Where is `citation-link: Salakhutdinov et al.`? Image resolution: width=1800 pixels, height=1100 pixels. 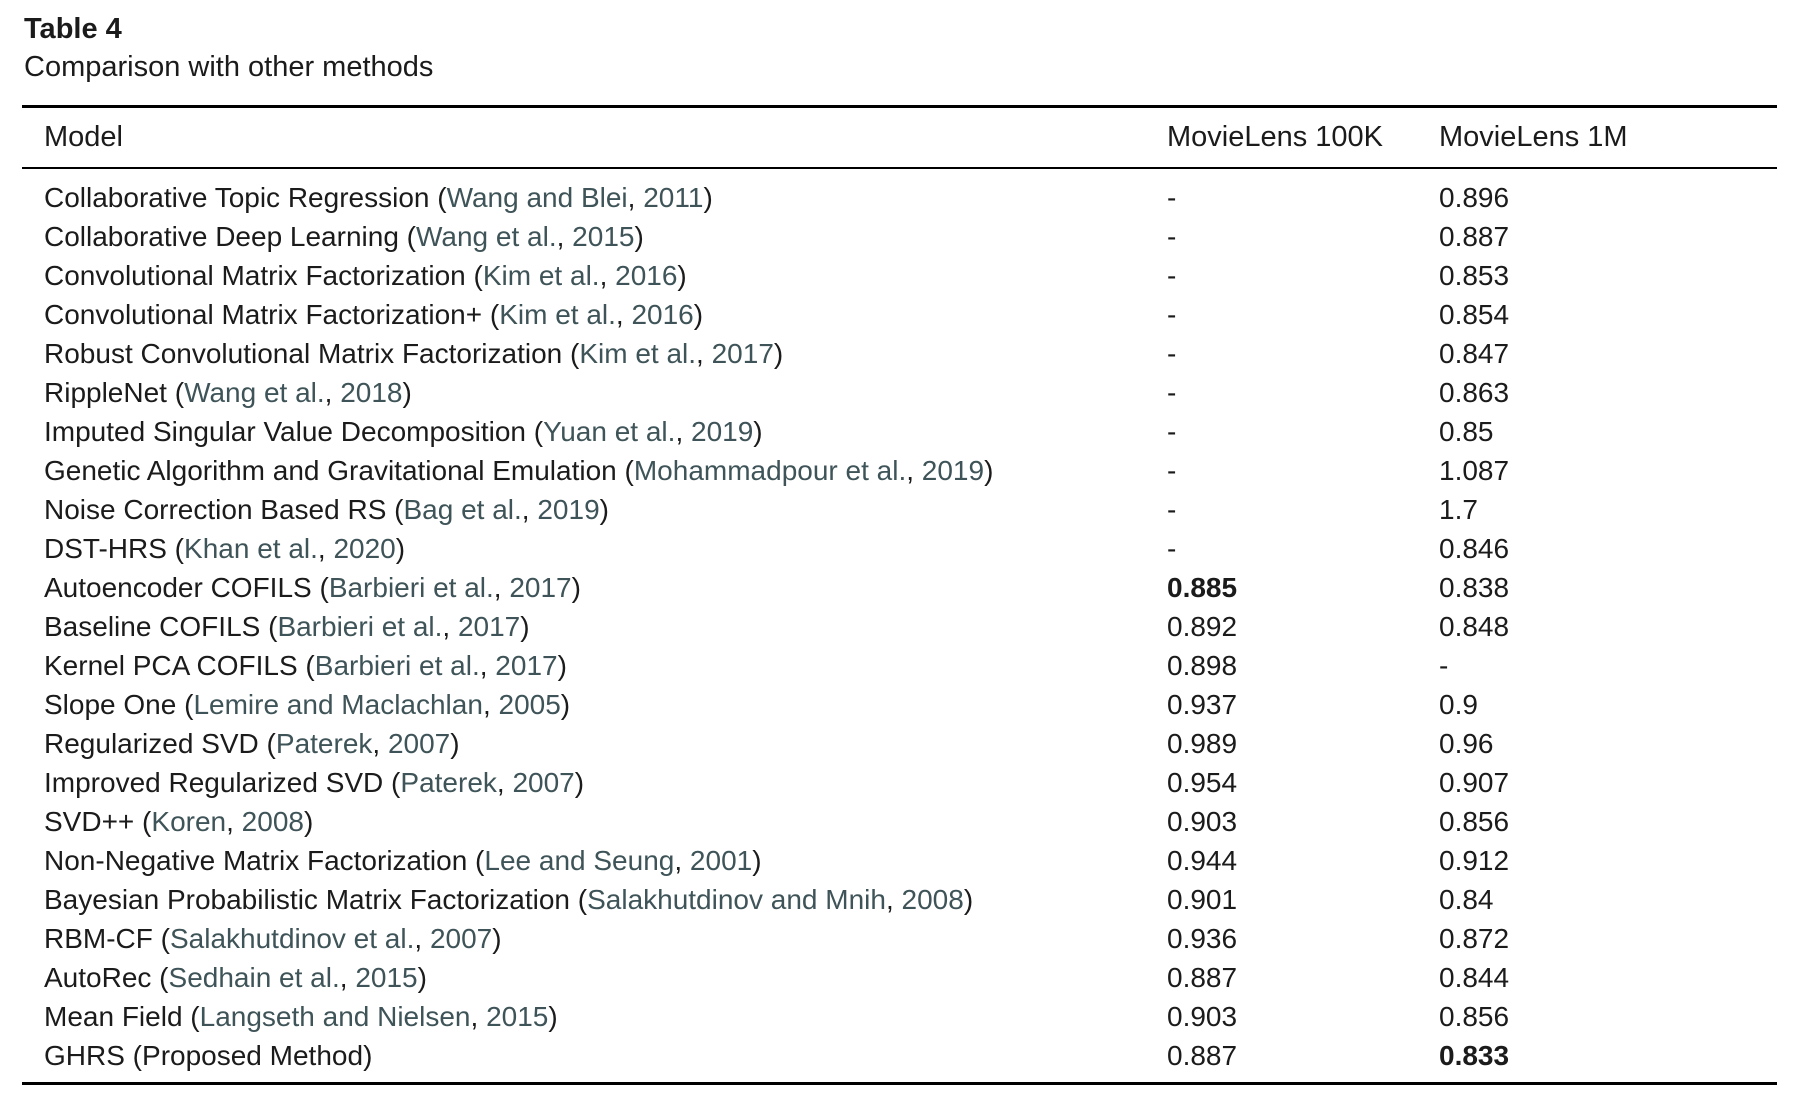 citation-link: Salakhutdinov et al. is located at coordinates (292, 938).